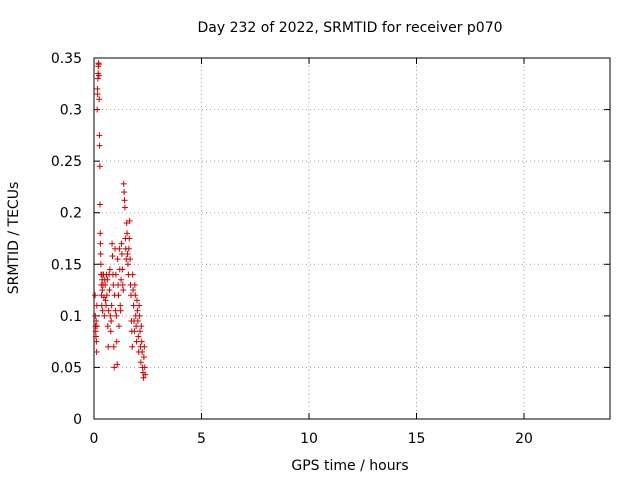 This screenshot has height=480, width=640. Describe the element at coordinates (349, 466) in the screenshot. I see `x-axis-label: GPS time / hours` at that location.